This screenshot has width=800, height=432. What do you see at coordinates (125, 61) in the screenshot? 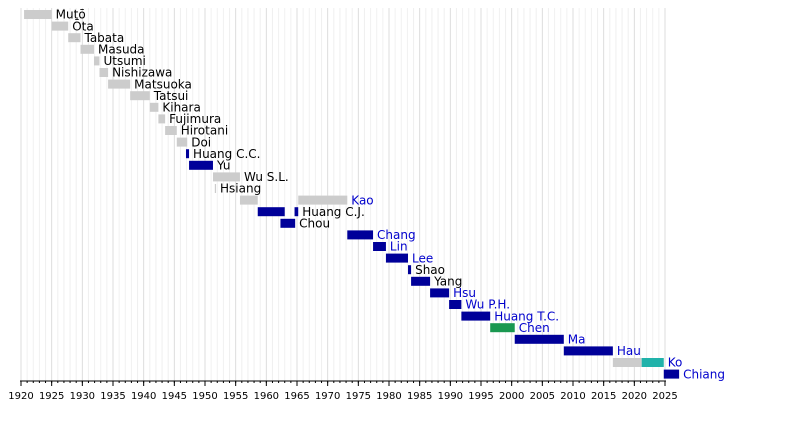
I see `bar-label: Utsumi` at bounding box center [125, 61].